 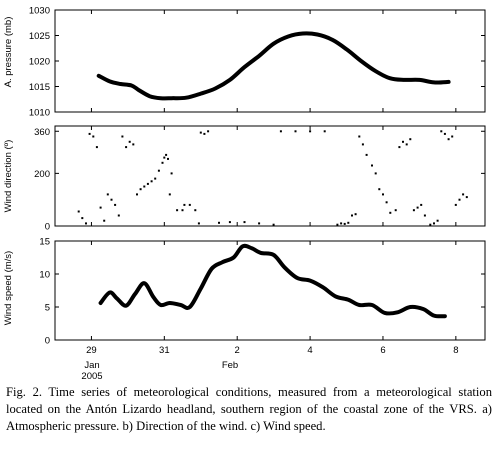 I want to click on date-tick-label: 29, so click(x=91, y=350).